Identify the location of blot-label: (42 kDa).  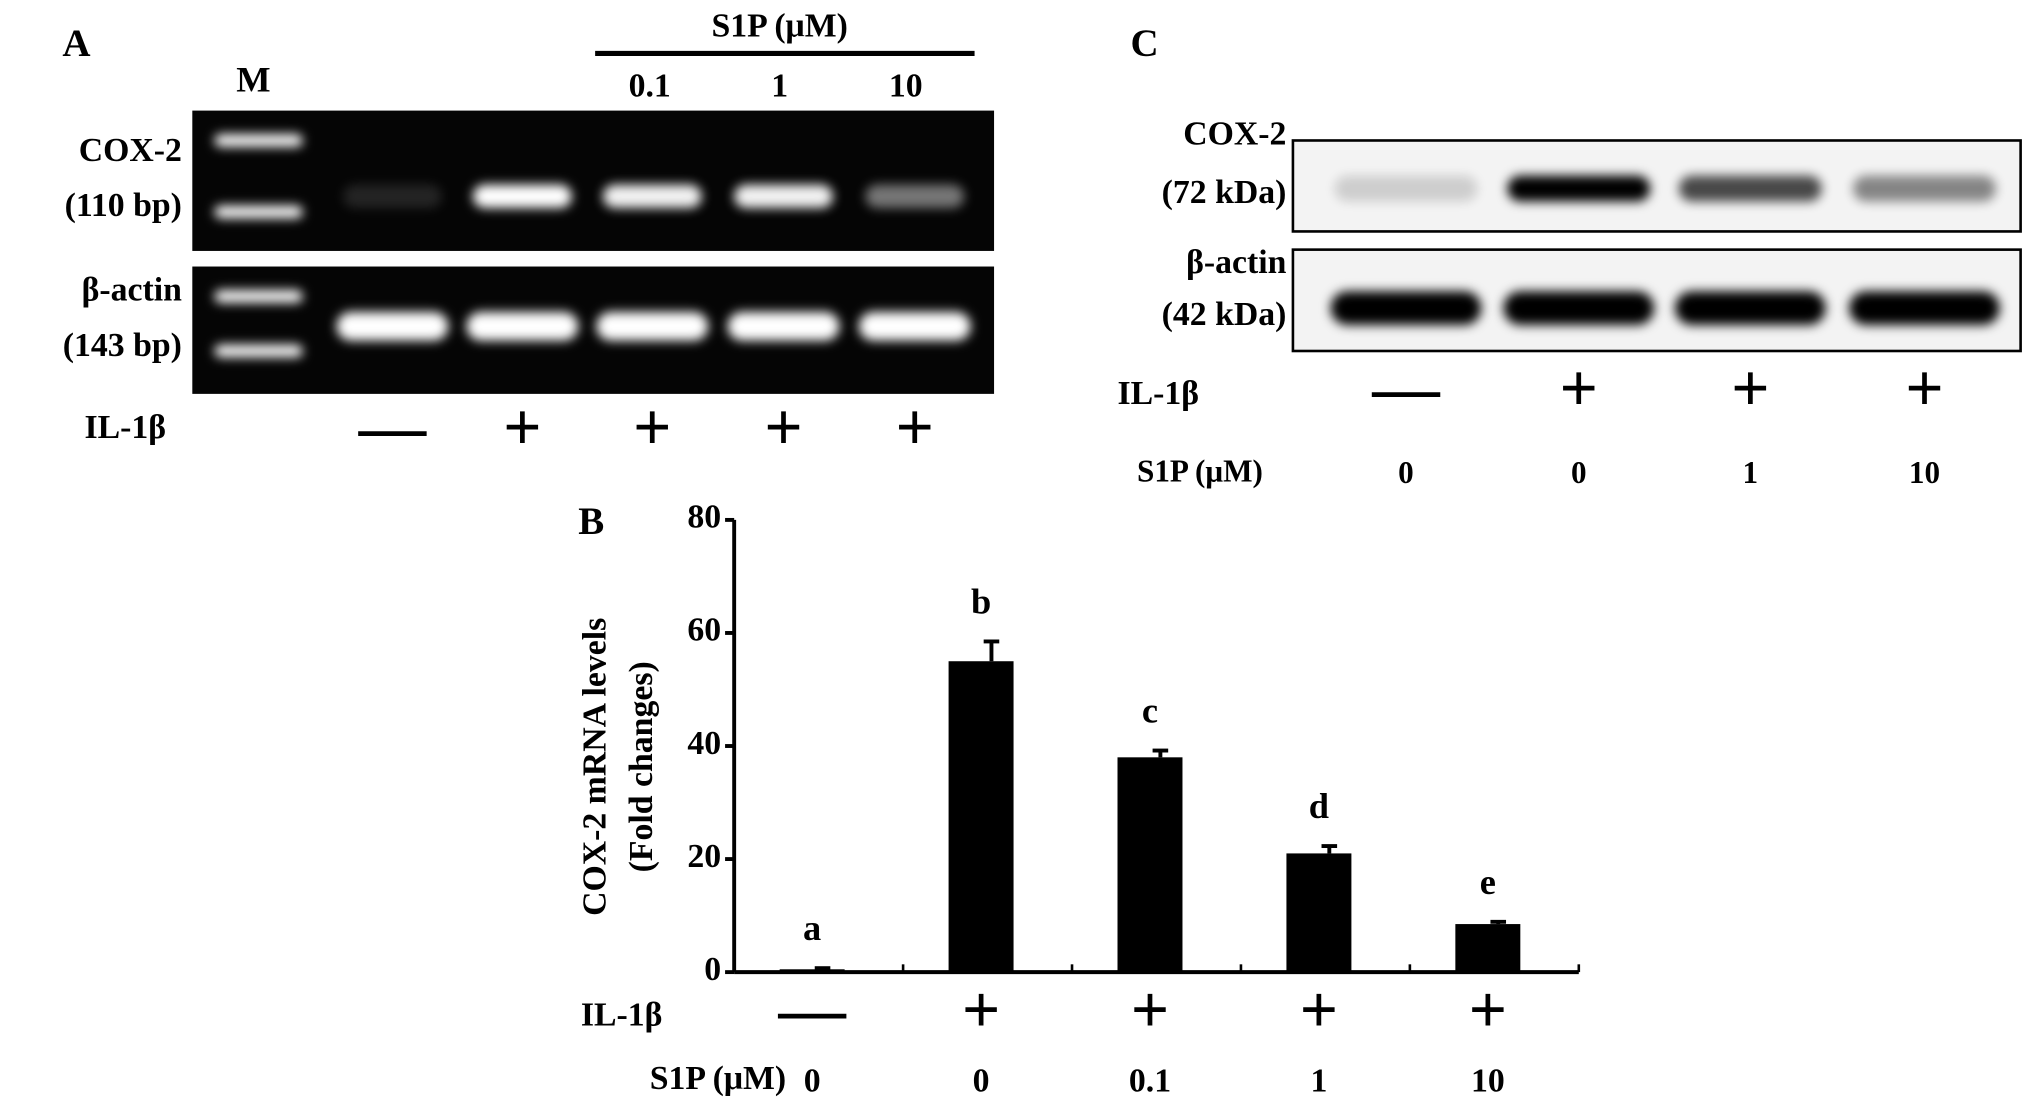
(1224, 314).